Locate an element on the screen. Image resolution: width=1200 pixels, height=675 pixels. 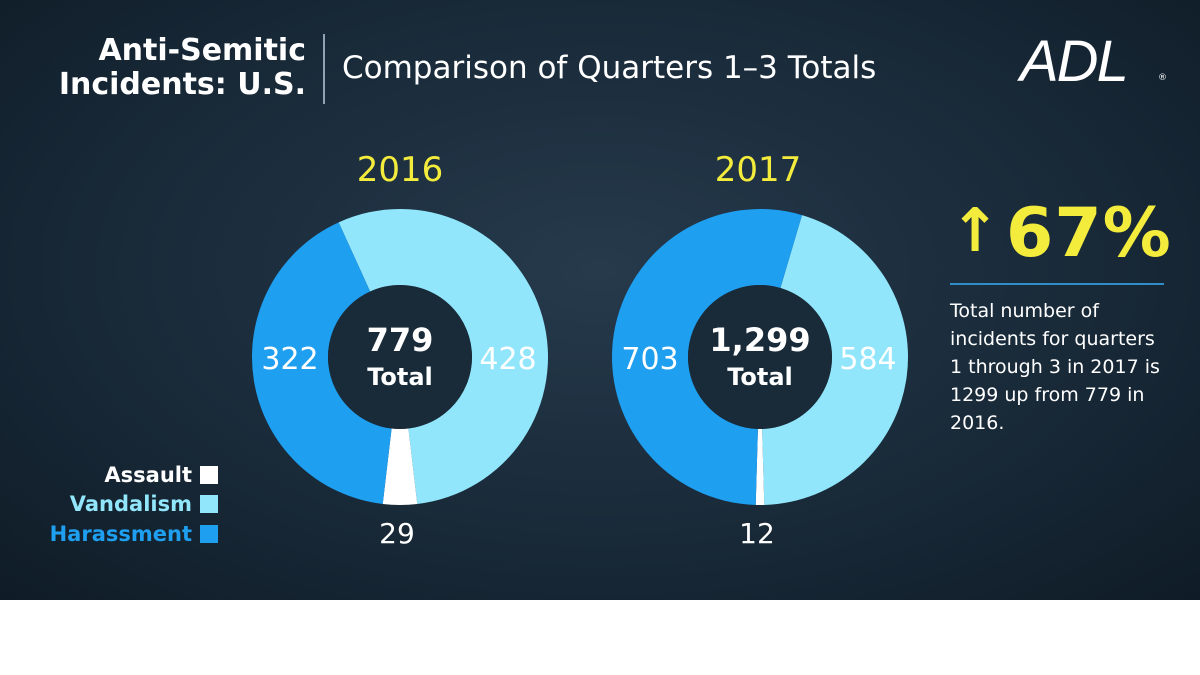
data-label-assault-2017: 12 is located at coordinates (757, 533).